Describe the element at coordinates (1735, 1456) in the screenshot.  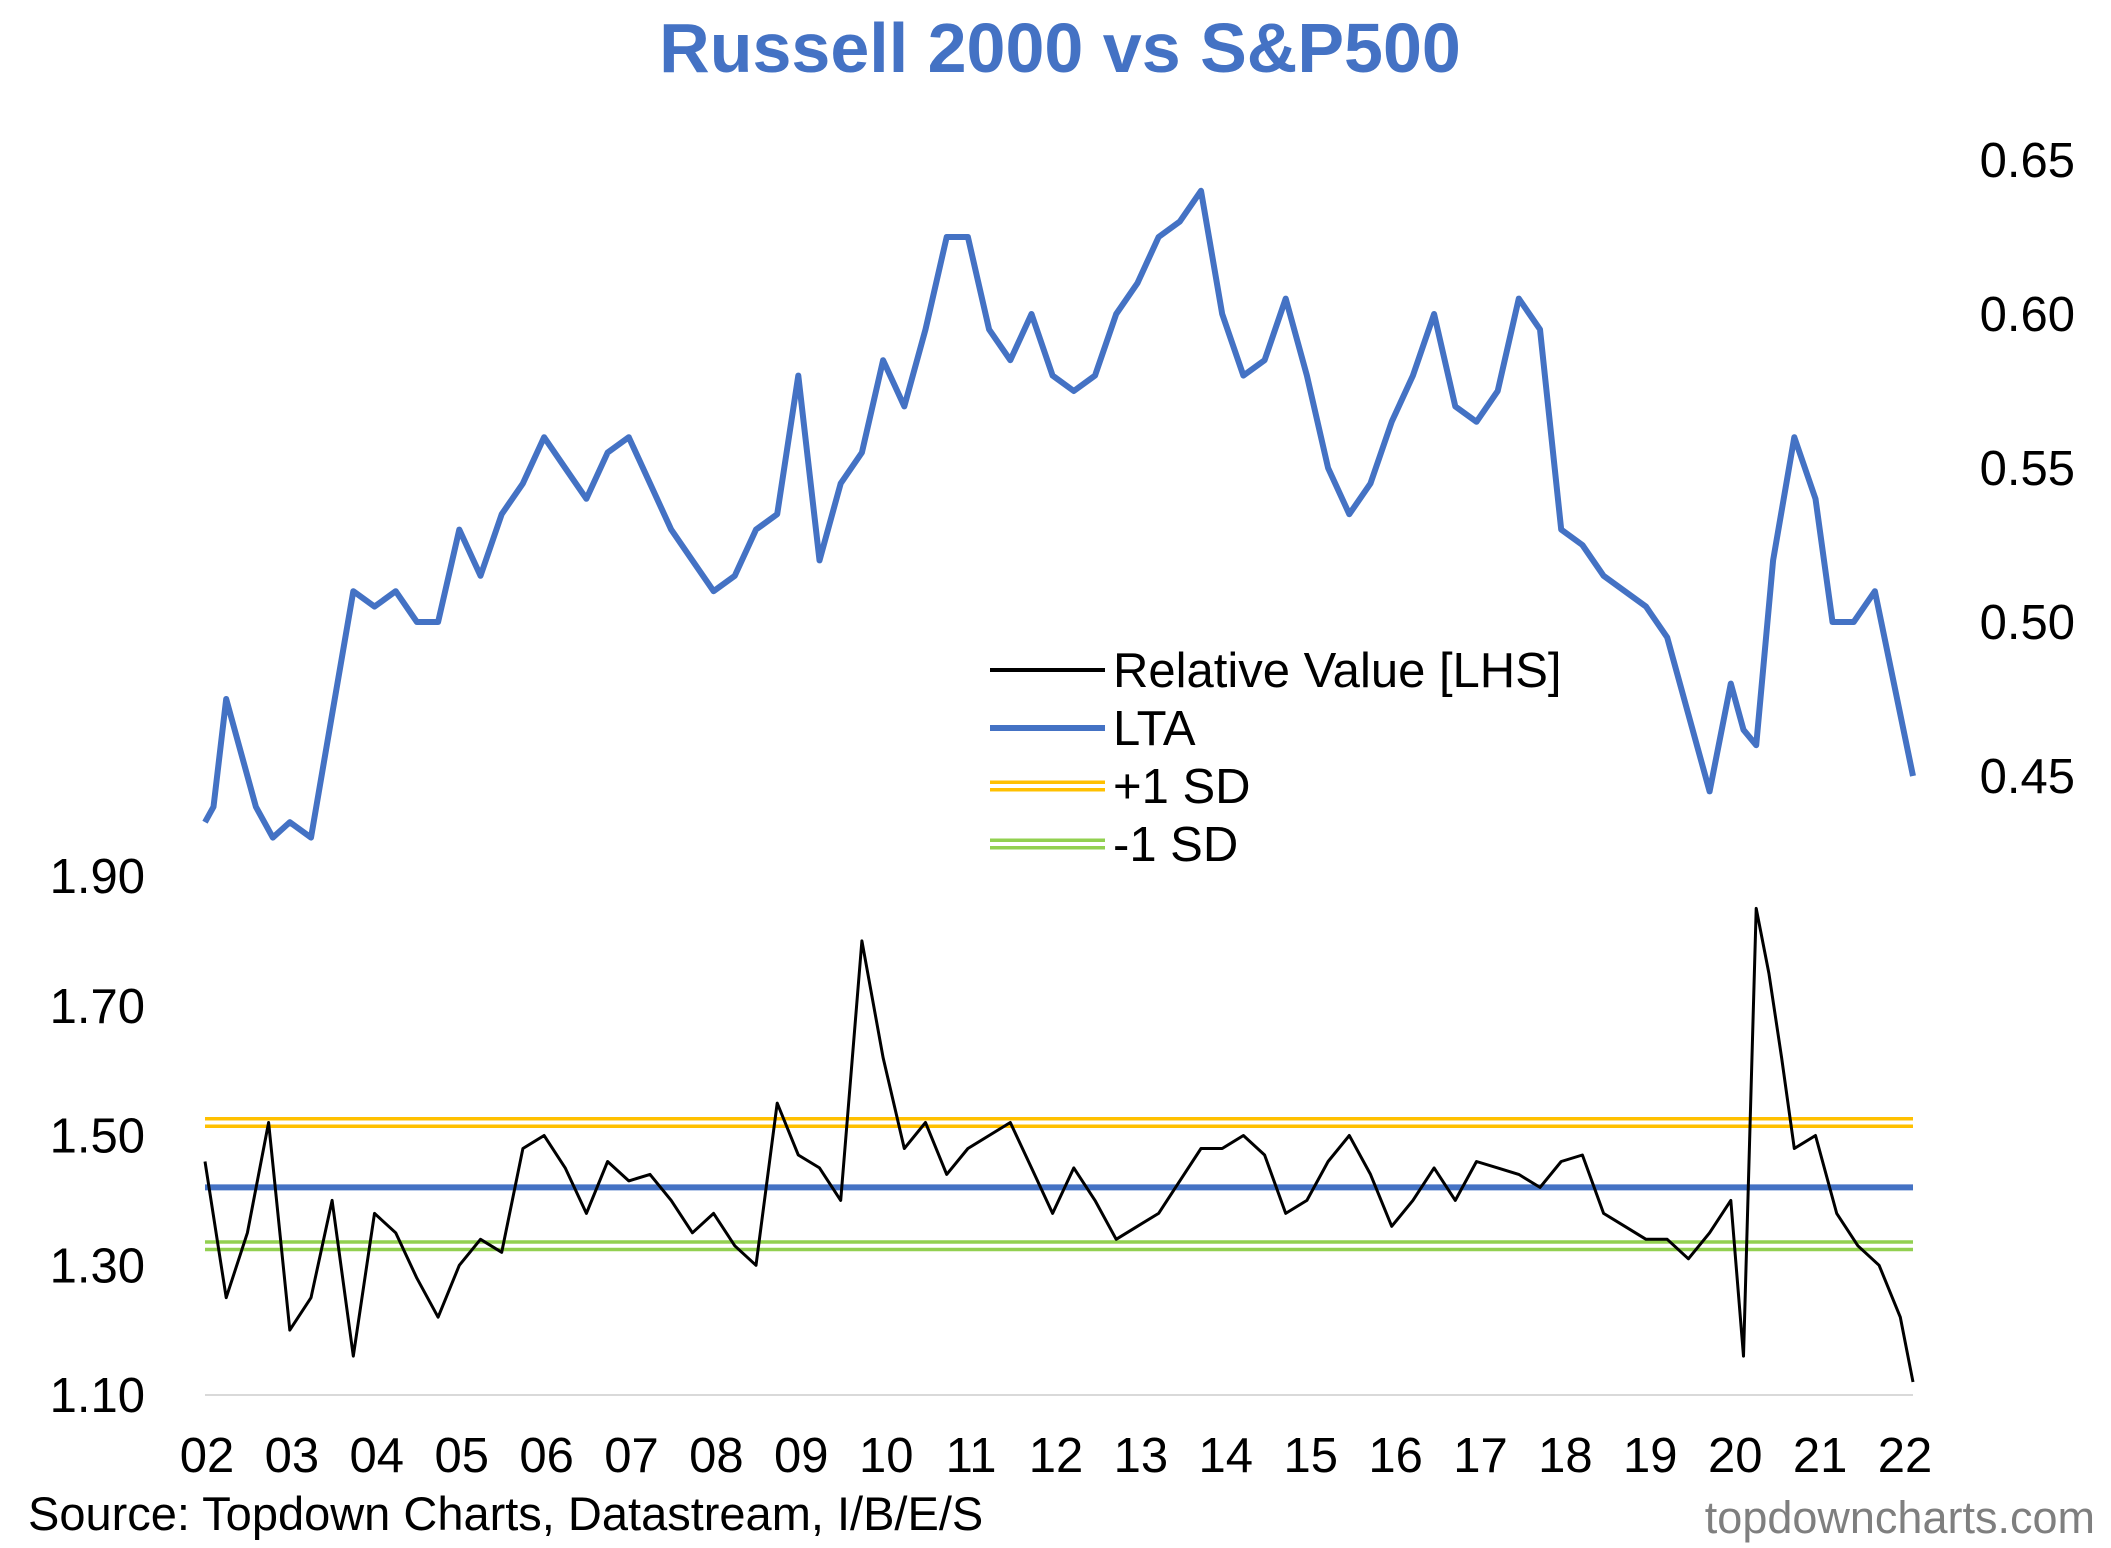
I see `x-tick-label: 20` at that location.